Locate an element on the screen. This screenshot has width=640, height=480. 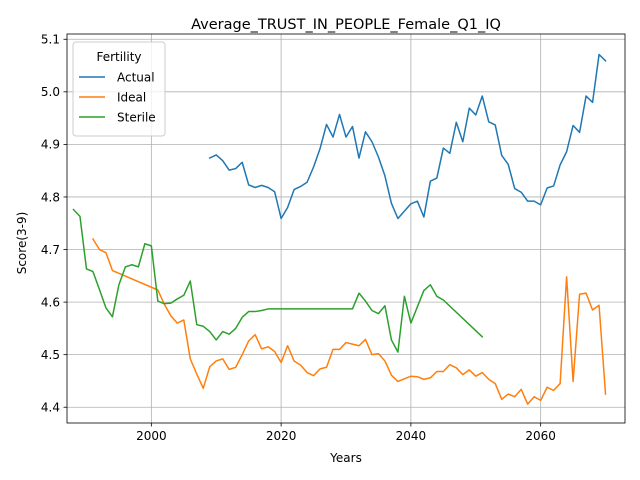
x-tick-label: 2020 is located at coordinates (281, 436).